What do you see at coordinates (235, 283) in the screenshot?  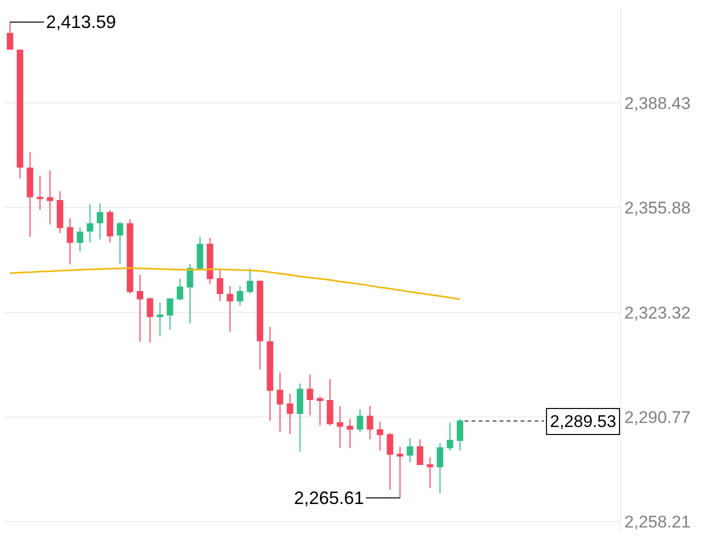 I see `line-series` at bounding box center [235, 283].